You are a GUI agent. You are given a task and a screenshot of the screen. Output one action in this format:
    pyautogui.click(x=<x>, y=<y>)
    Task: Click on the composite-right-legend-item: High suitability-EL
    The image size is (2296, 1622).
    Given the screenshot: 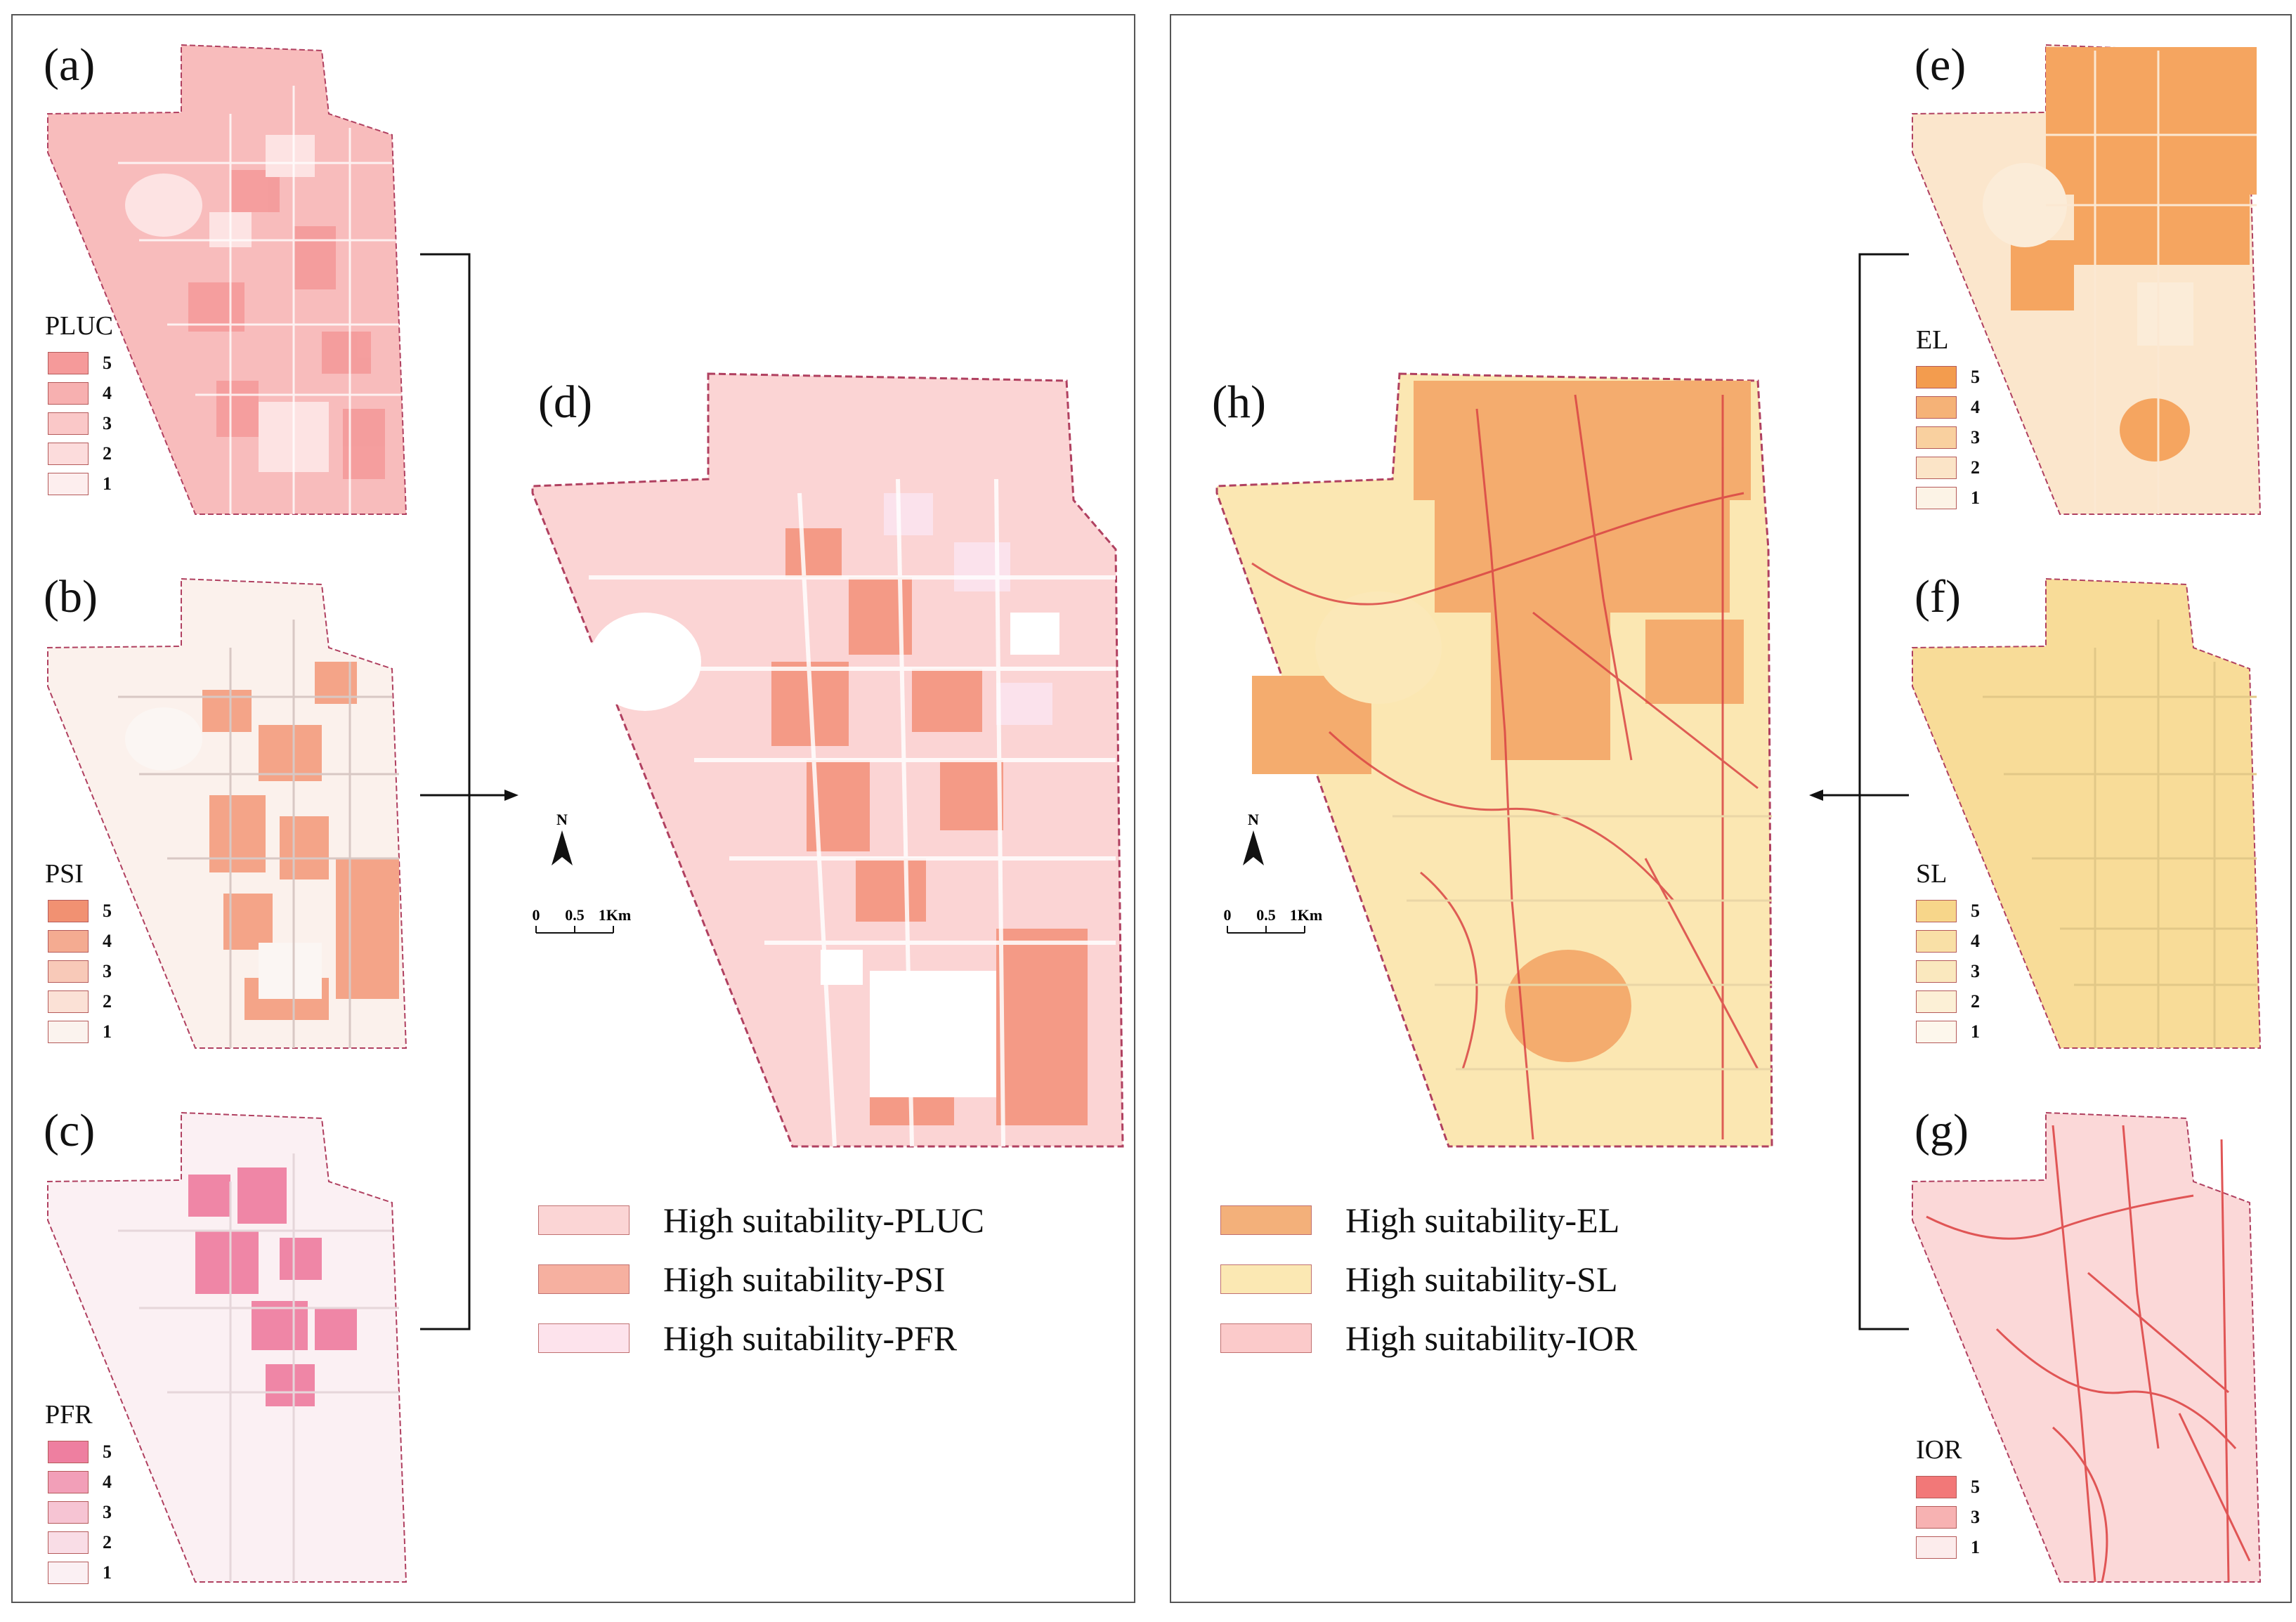 What is the action you would take?
    pyautogui.click(x=1419, y=1220)
    